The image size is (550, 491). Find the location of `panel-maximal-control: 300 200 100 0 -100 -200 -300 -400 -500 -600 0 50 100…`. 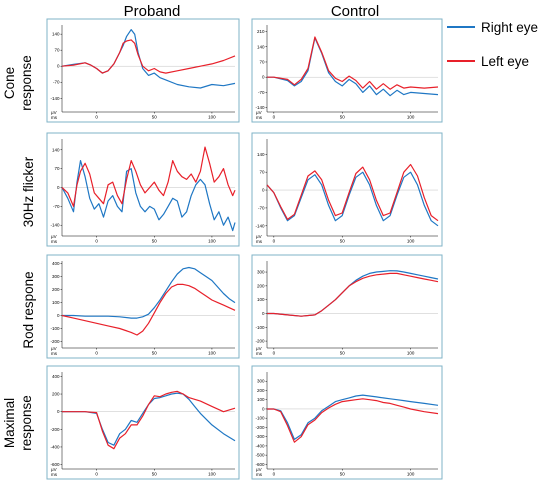

panel-maximal-control: 300 200 100 0 -100 -200 -300 -400 -500 -600 0 50 100… is located at coordinates (347, 422).